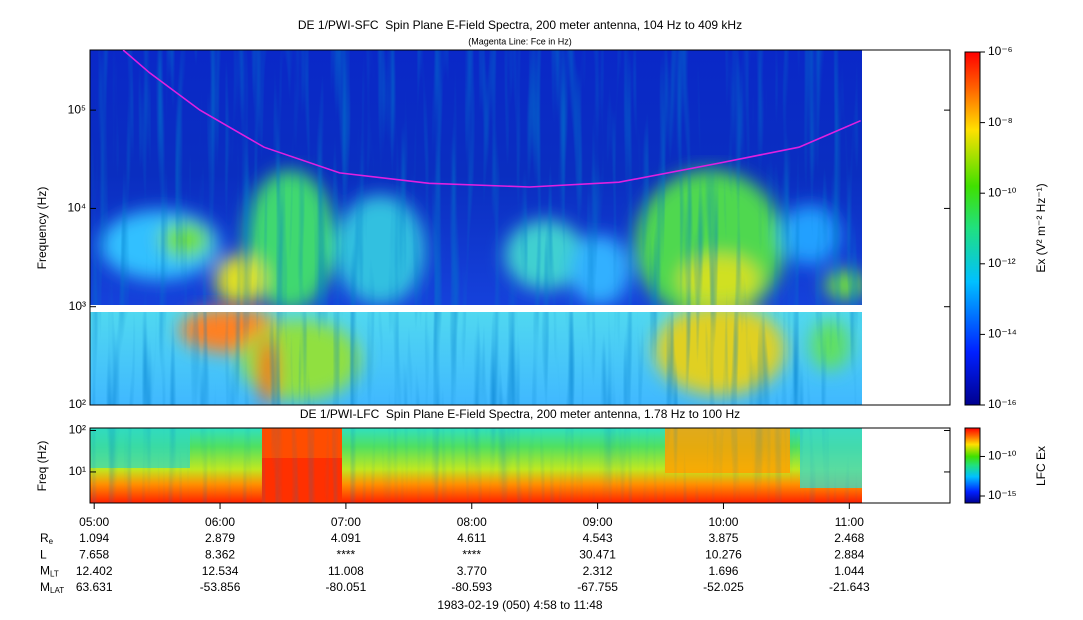 This screenshot has width=1083, height=620. What do you see at coordinates (1000, 122) in the screenshot?
I see `colorbar-tick-label: 10⁻⁸` at bounding box center [1000, 122].